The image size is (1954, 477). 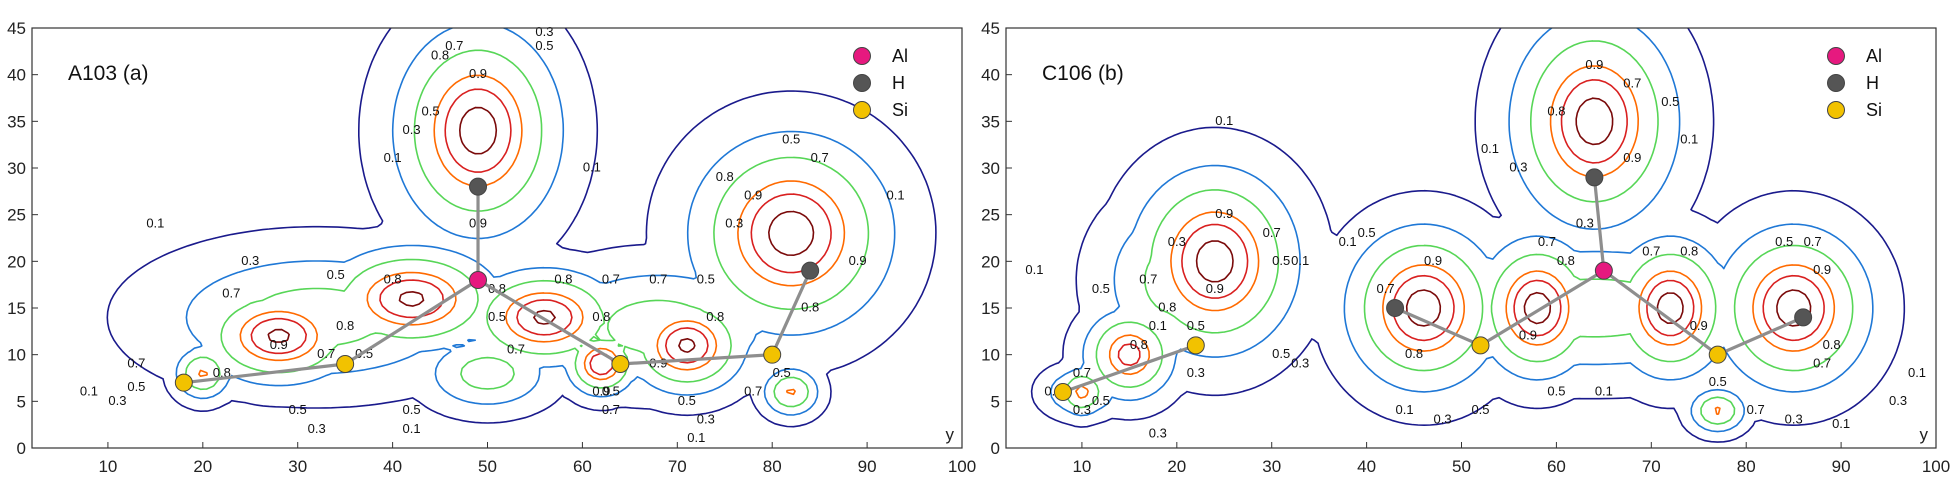 I want to click on atoms, so click(x=497, y=284).